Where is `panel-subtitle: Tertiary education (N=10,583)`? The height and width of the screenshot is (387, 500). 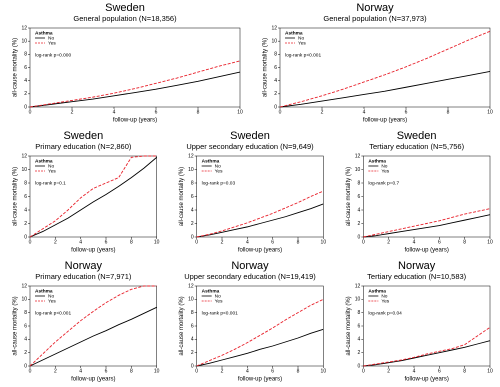
panel-subtitle: Tertiary education (N=10,583) is located at coordinates (417, 276).